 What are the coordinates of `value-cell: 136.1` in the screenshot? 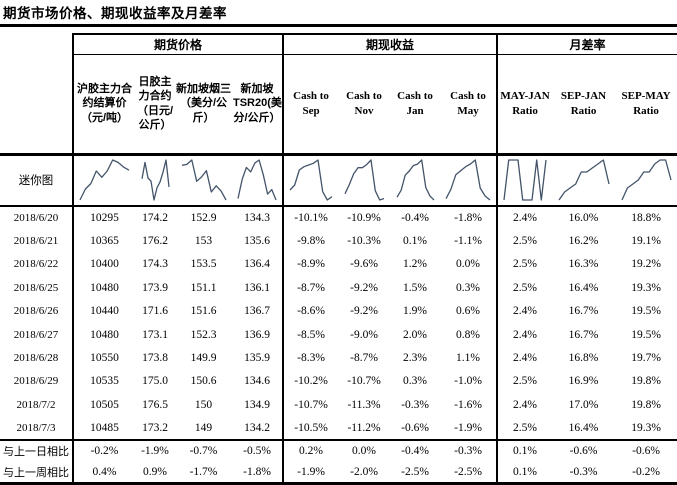 It's located at (257, 287).